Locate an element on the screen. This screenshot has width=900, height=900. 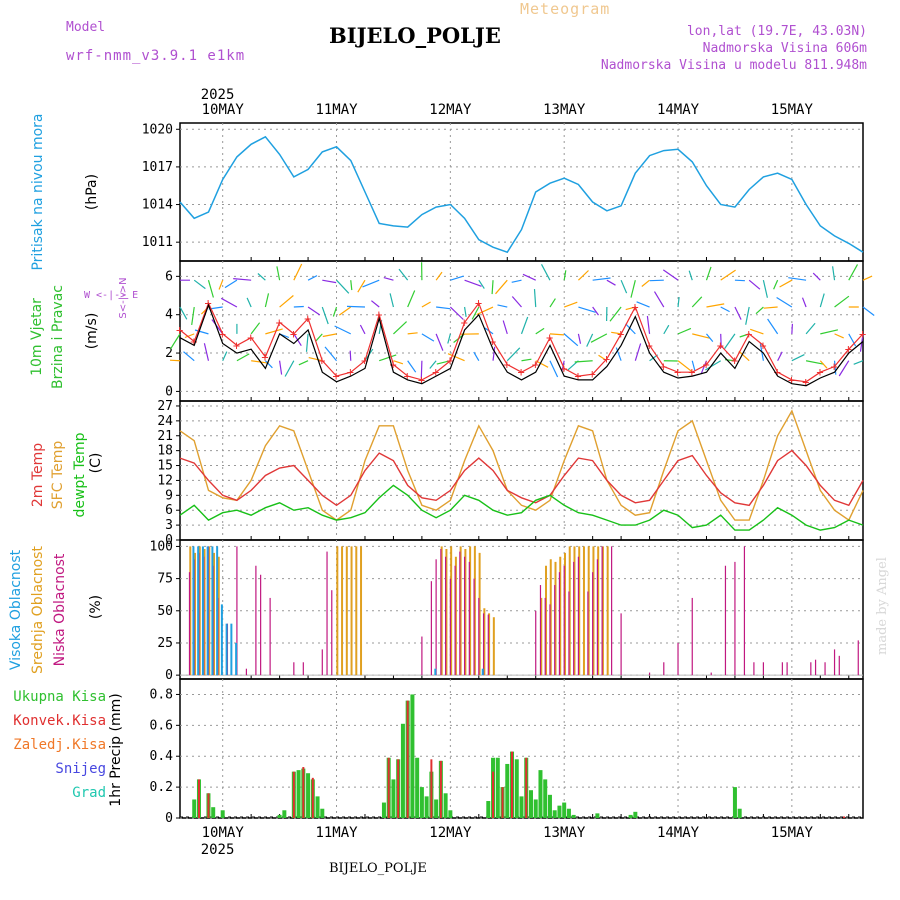
dewpoint-axis-label: dewpt Temp is located at coordinates (80, 474).